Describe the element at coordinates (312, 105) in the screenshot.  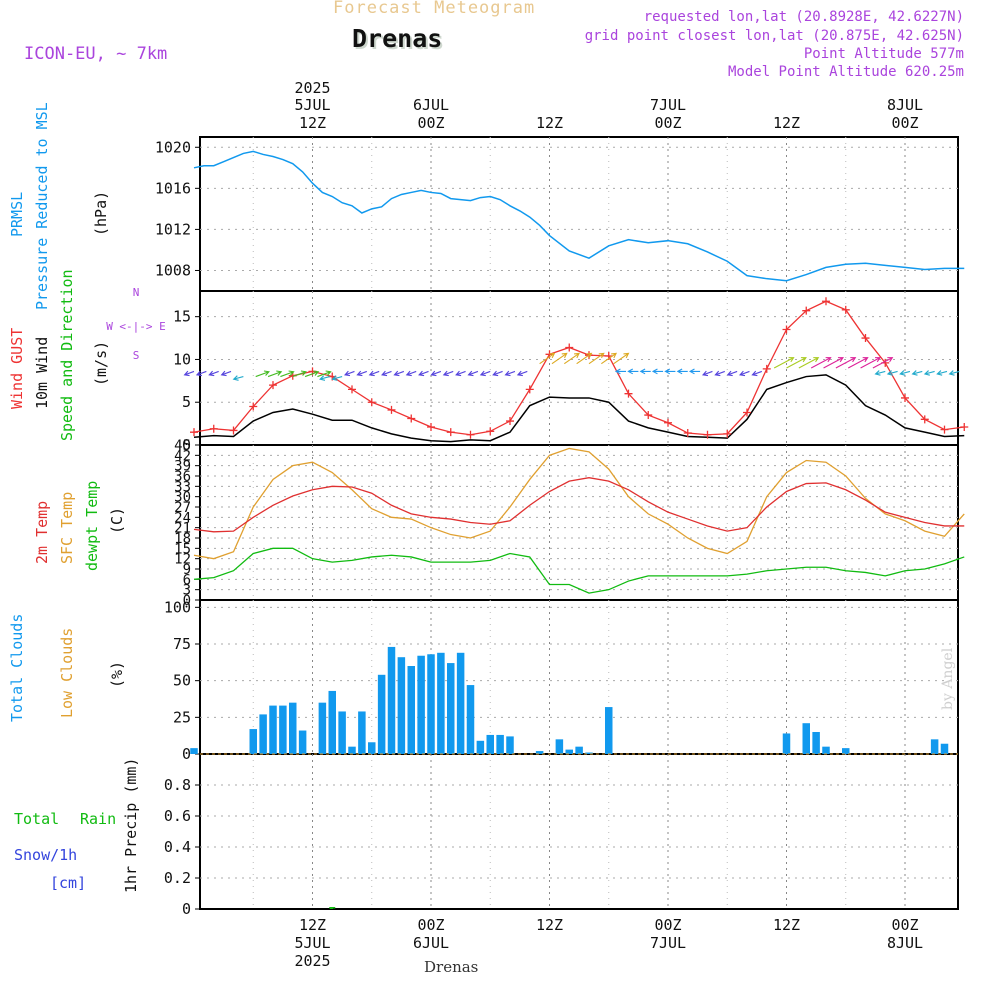
I see `top-axis-date: 5JUL` at that location.